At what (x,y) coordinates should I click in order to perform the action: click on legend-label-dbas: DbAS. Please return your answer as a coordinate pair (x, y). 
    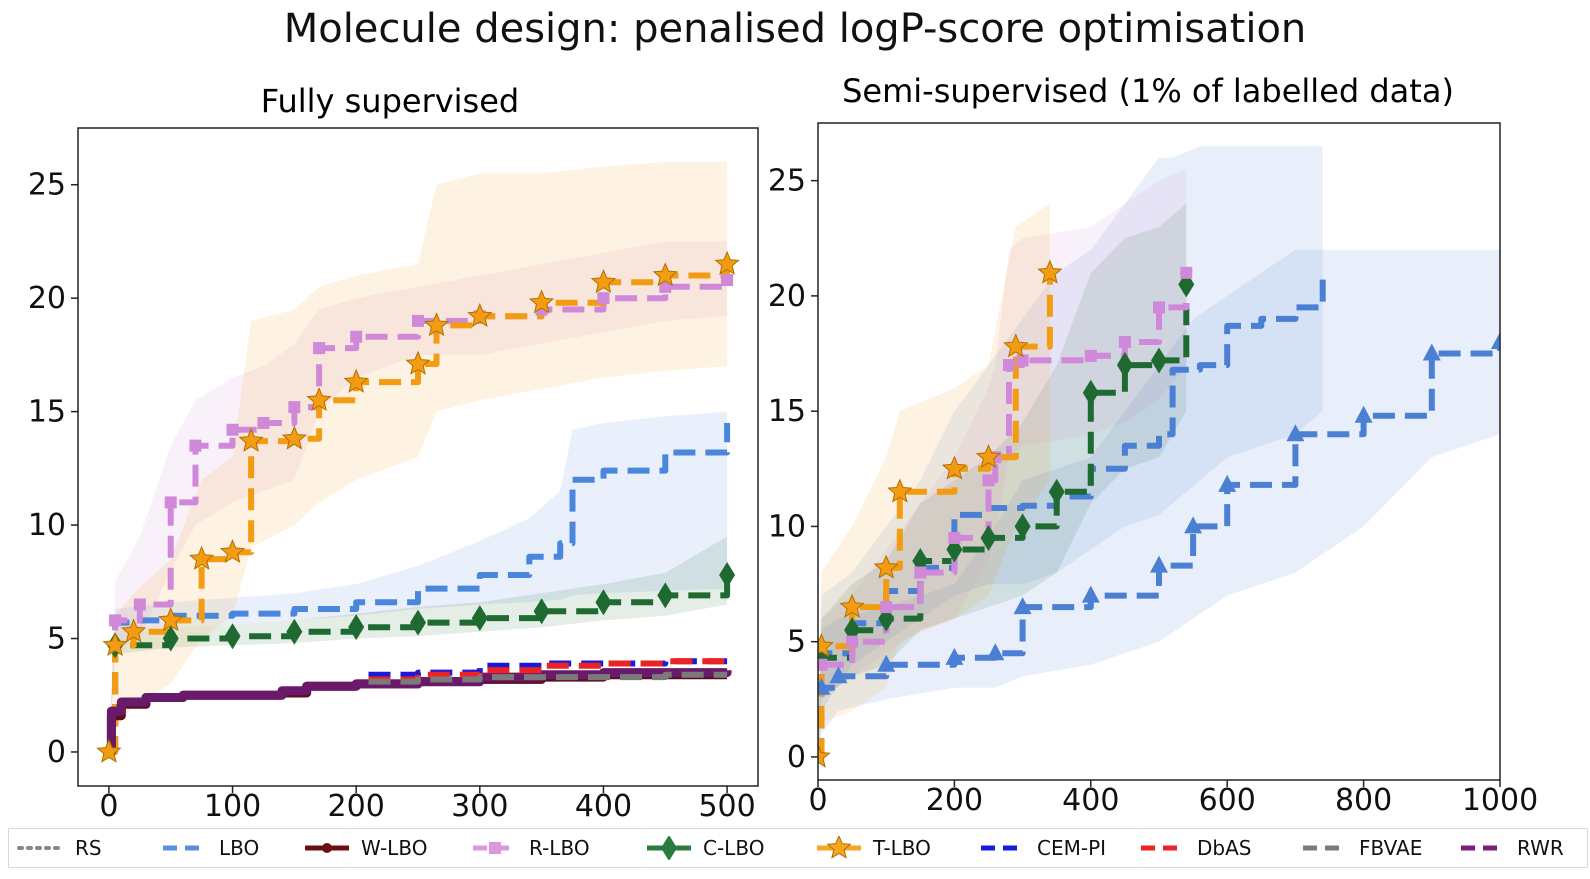
    Looking at the image, I should click on (1224, 848).